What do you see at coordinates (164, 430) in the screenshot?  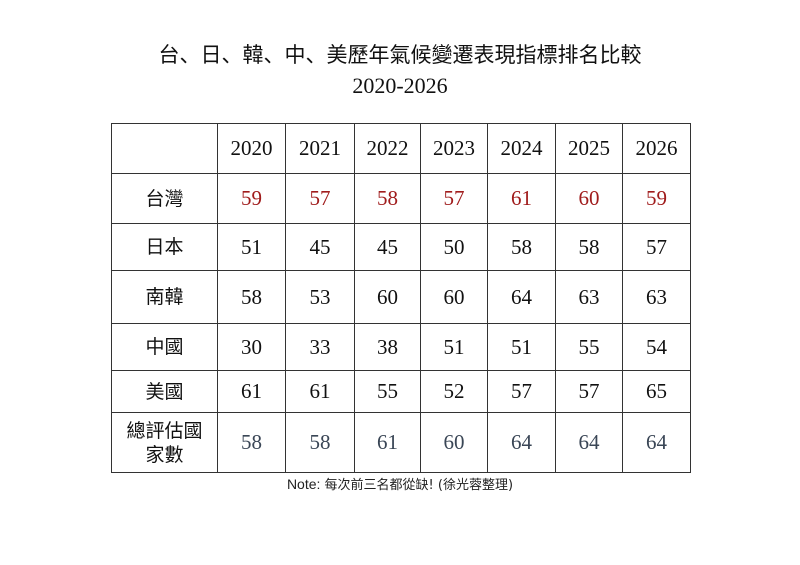 I see `row-label-line-1: 總評估國` at bounding box center [164, 430].